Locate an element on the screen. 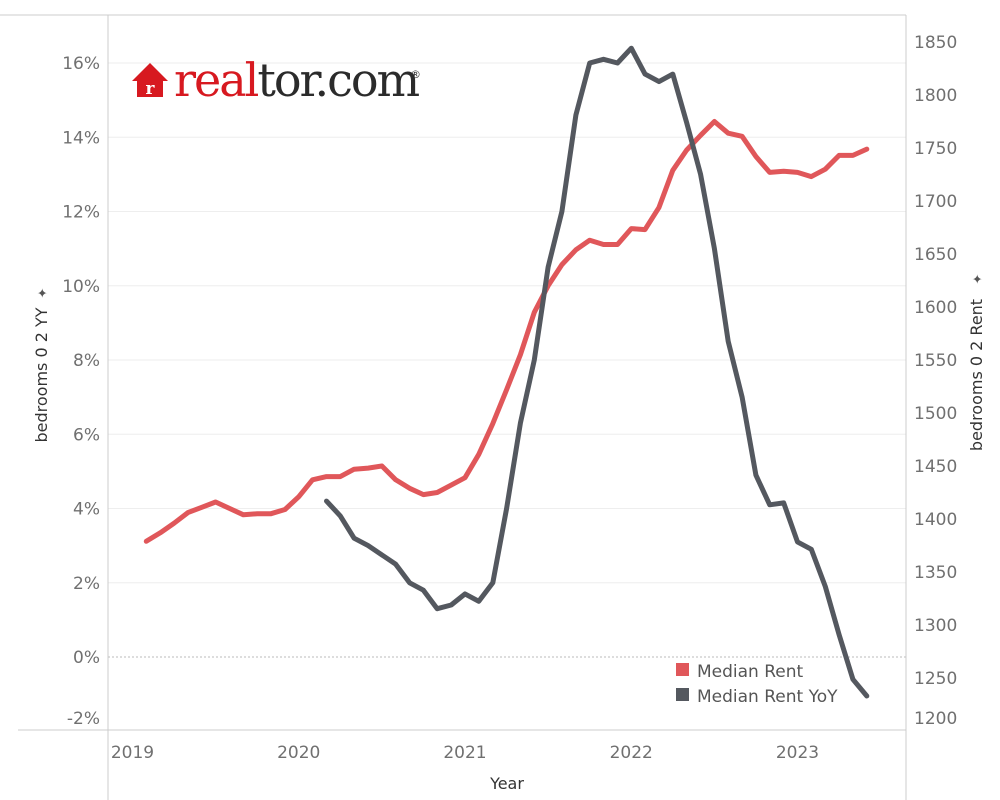 The image size is (1000, 800). y-tick-label-left: 12% is located at coordinates (81, 213).